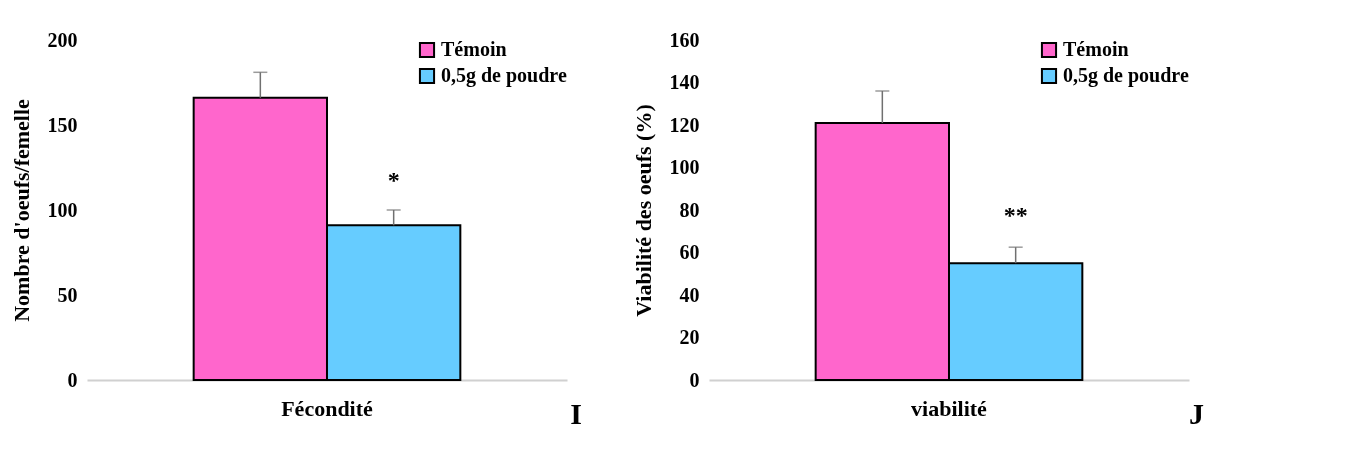 The width and height of the screenshot is (1352, 473). Describe the element at coordinates (327, 408) in the screenshot. I see `x-tick-label: Fécondité` at that location.